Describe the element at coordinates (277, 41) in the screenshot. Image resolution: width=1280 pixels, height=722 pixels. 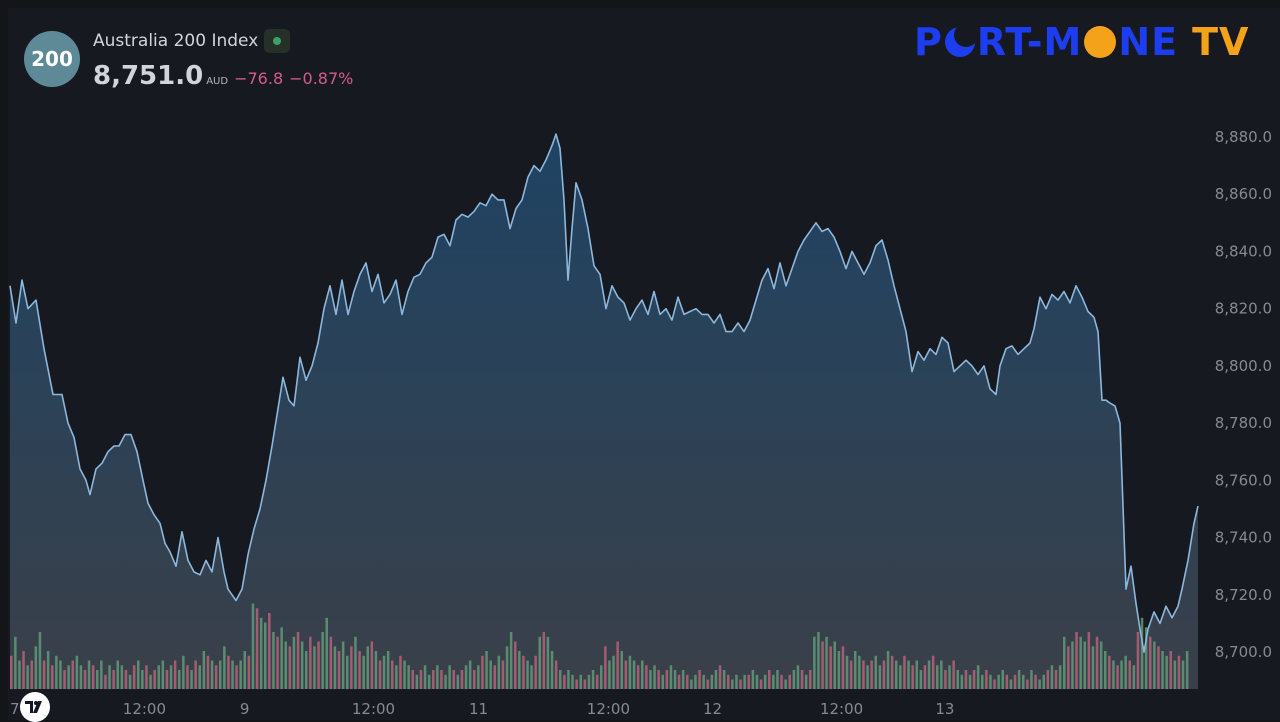
I see `market-status-indicator` at that location.